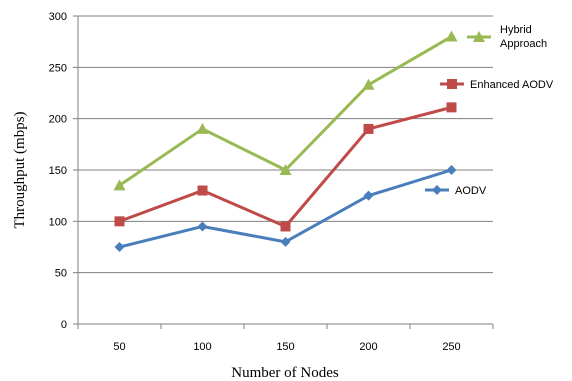  What do you see at coordinates (285, 347) in the screenshot?
I see `x-tick-label: 150` at bounding box center [285, 347].